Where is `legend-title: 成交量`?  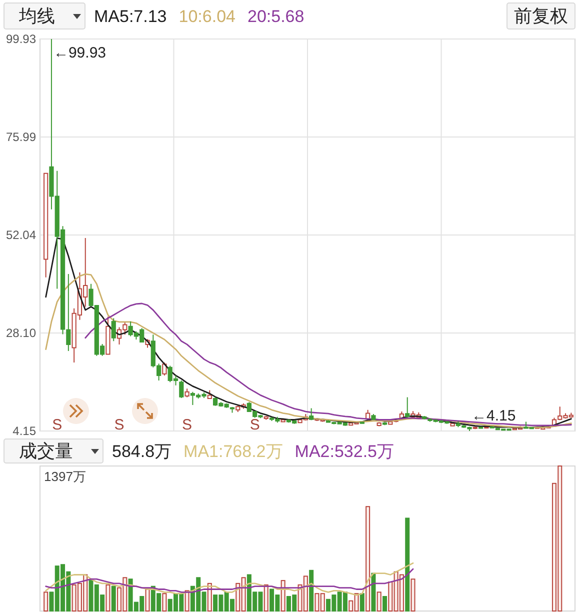 legend-title: 成交量 is located at coordinates (46, 451).